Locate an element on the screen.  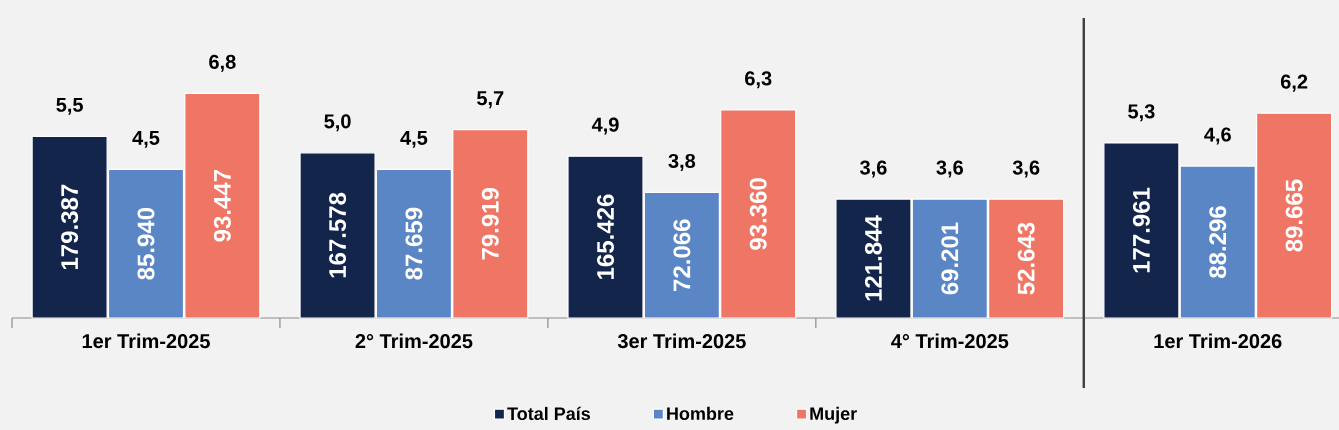
annotation: 79.919 is located at coordinates (490, 224).